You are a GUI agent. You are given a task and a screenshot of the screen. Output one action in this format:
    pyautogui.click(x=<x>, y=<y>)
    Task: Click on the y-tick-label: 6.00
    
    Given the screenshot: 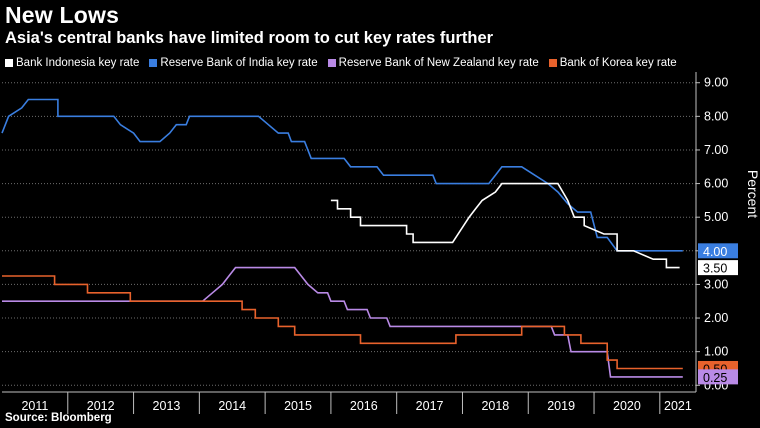 What is the action you would take?
    pyautogui.click(x=716, y=184)
    